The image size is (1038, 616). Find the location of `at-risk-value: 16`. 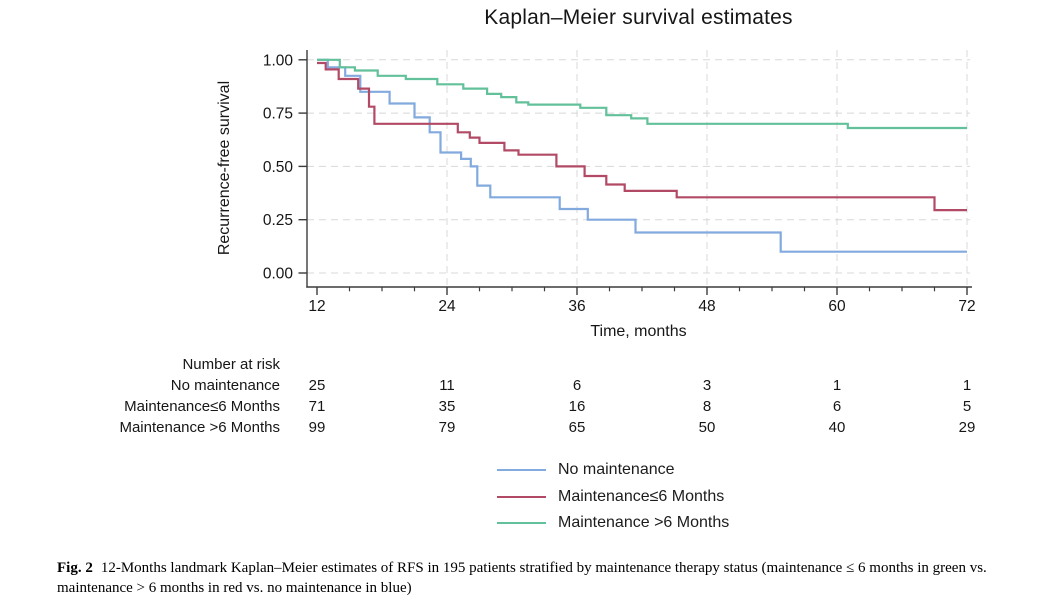

at-risk-value: 16 is located at coordinates (577, 406).